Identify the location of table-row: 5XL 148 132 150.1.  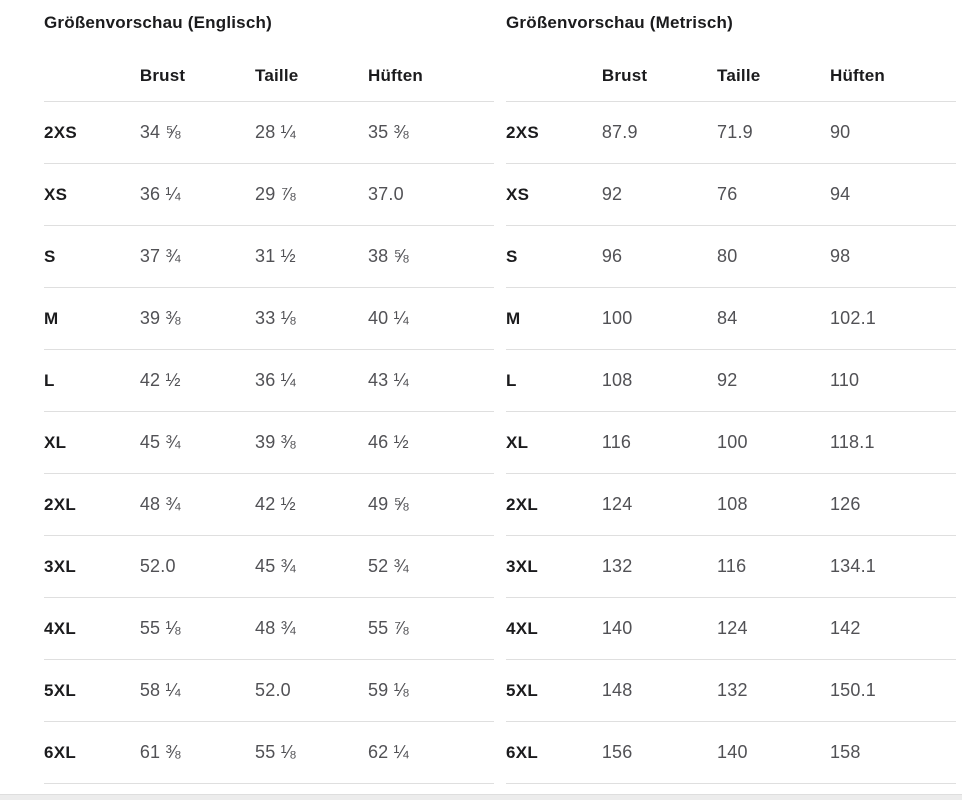
(731, 690).